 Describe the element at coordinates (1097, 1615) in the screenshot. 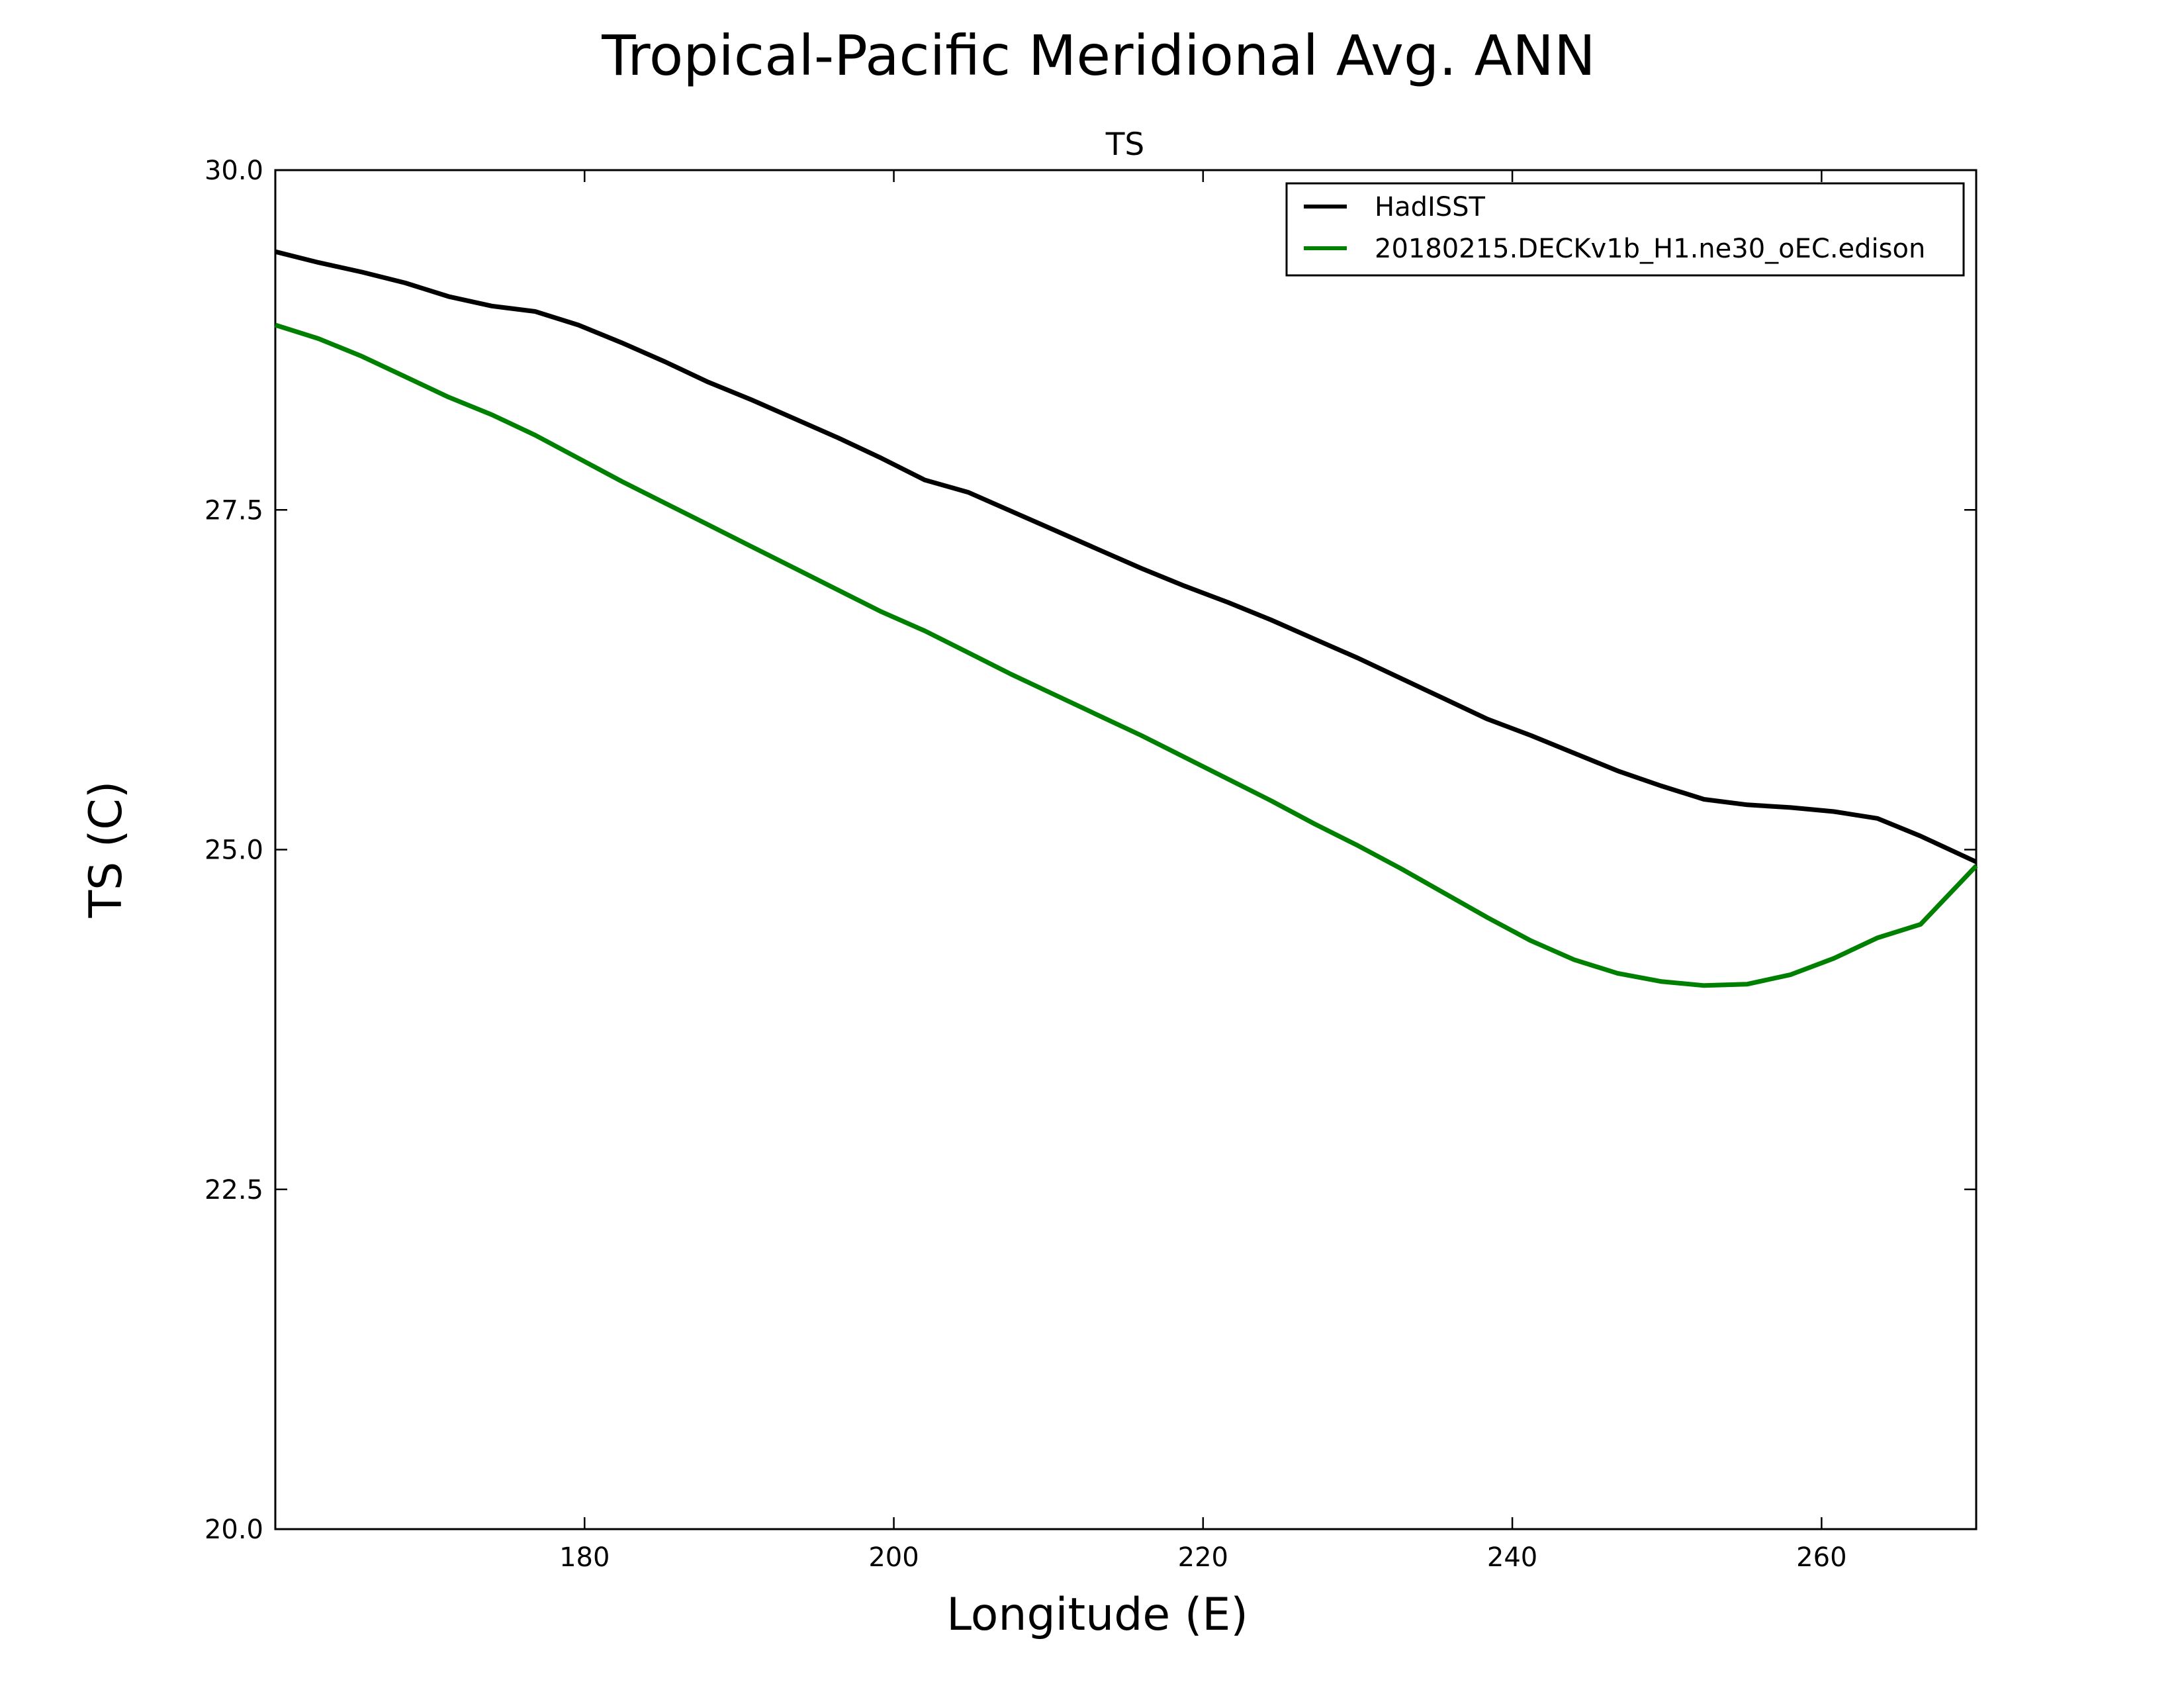

I see `x-axis-label: Longitude (E)` at that location.